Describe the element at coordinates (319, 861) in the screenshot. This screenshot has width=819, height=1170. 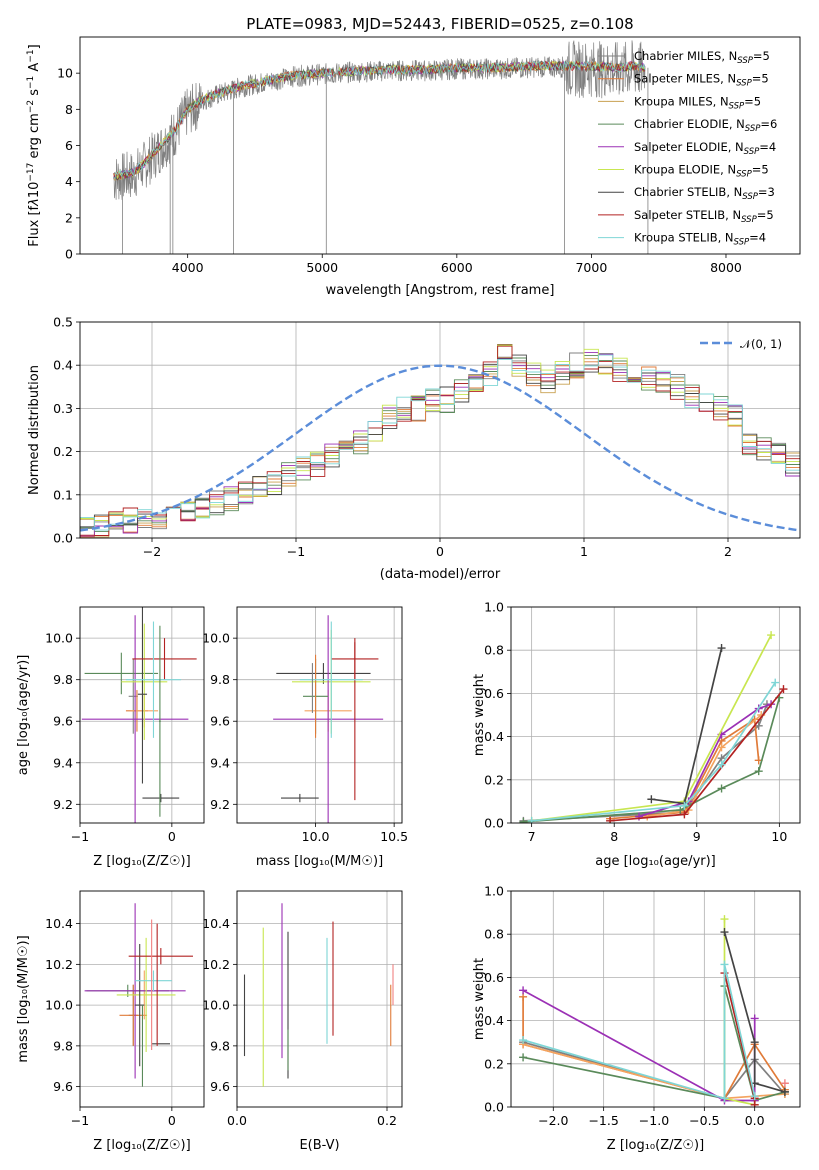
I see `x-axis-label: mass [log₁₀(M/M☉)]` at that location.